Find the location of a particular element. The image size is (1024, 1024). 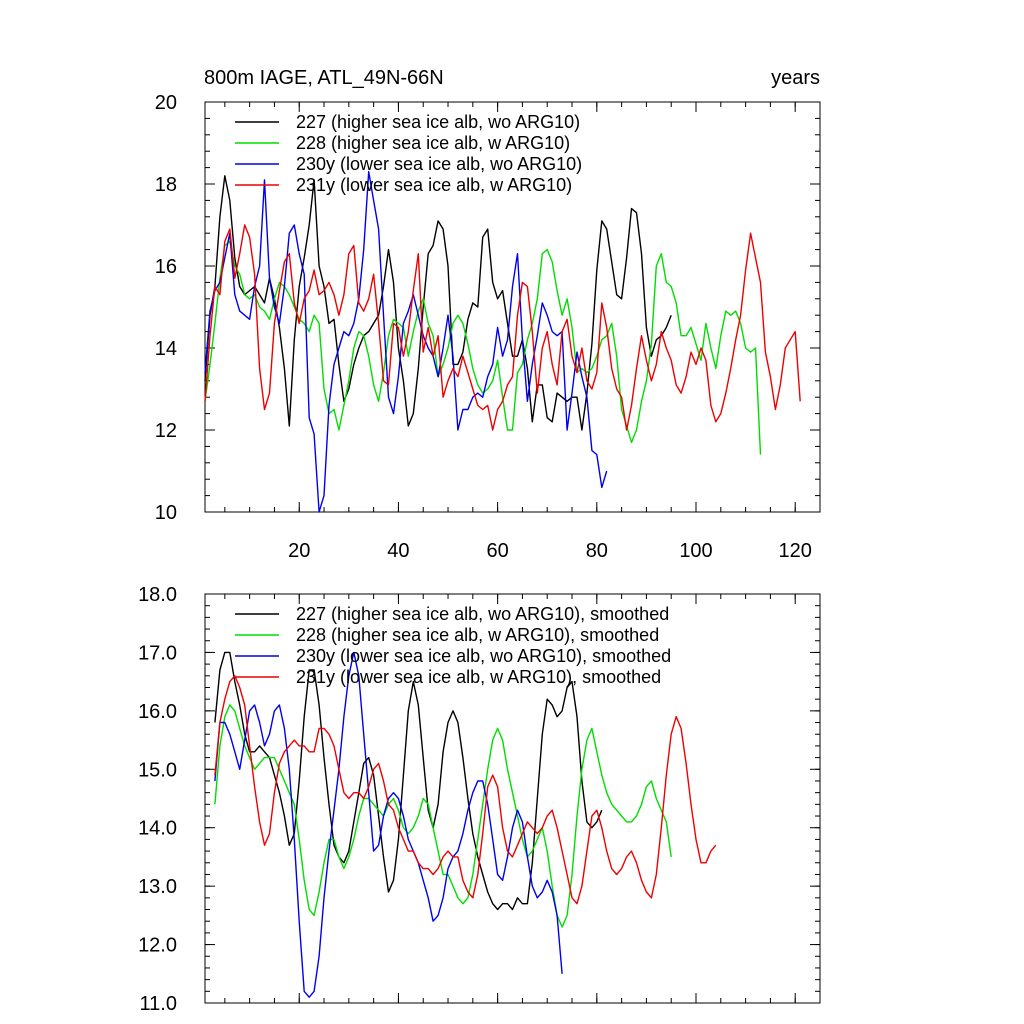

x-tick-label: 100 is located at coordinates (695, 551).